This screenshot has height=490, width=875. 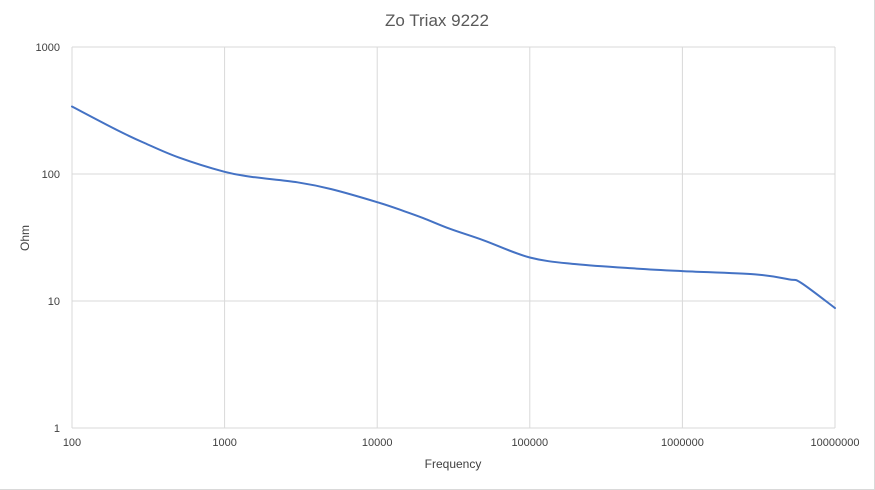 I want to click on y-axis-ticks: 1 10 100 1000, so click(x=48, y=238).